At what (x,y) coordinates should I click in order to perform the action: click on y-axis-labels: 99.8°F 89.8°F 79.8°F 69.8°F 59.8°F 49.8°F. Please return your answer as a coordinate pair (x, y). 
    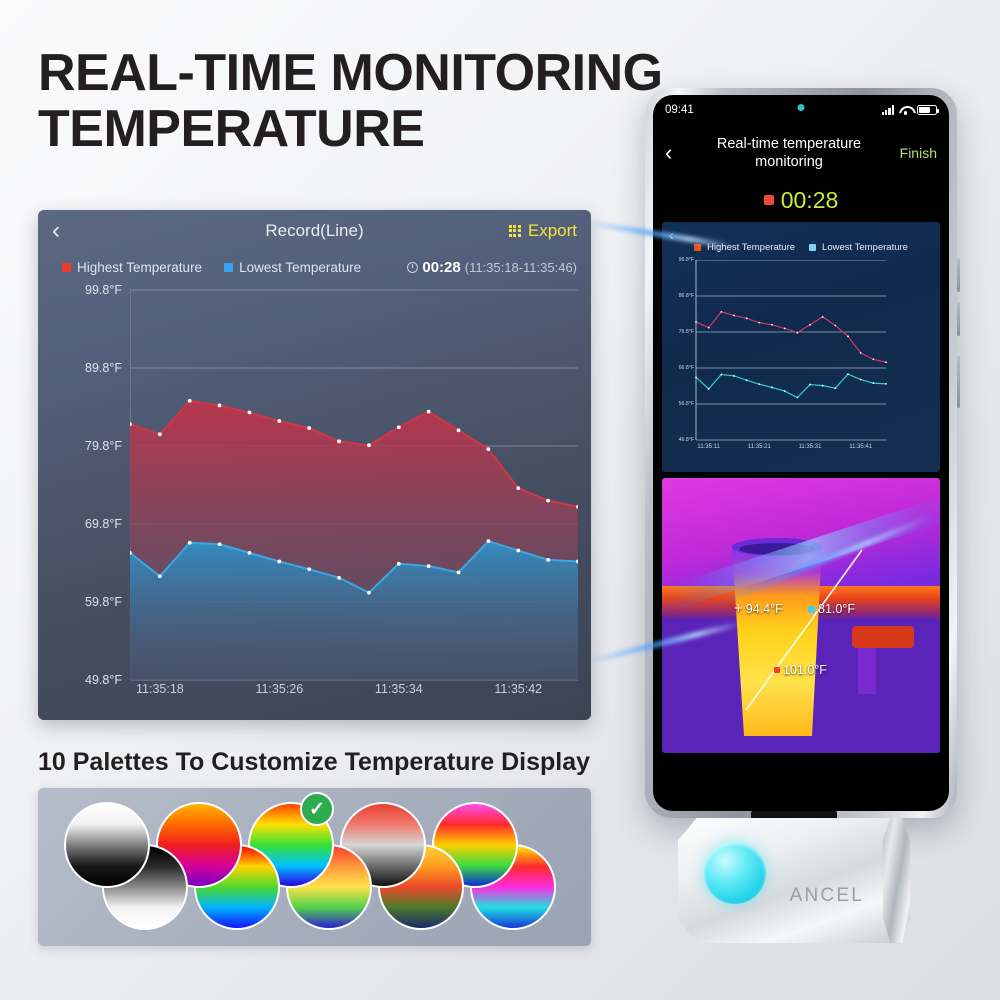
    Looking at the image, I should click on (84, 484).